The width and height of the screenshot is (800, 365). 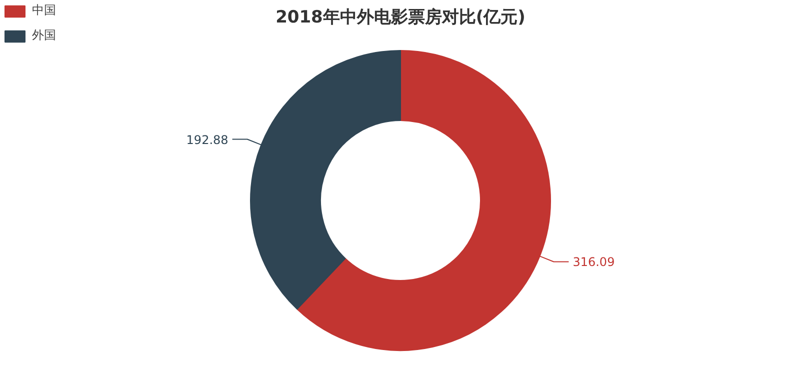 What do you see at coordinates (593, 262) in the screenshot?
I see `data-label: 316.09` at bounding box center [593, 262].